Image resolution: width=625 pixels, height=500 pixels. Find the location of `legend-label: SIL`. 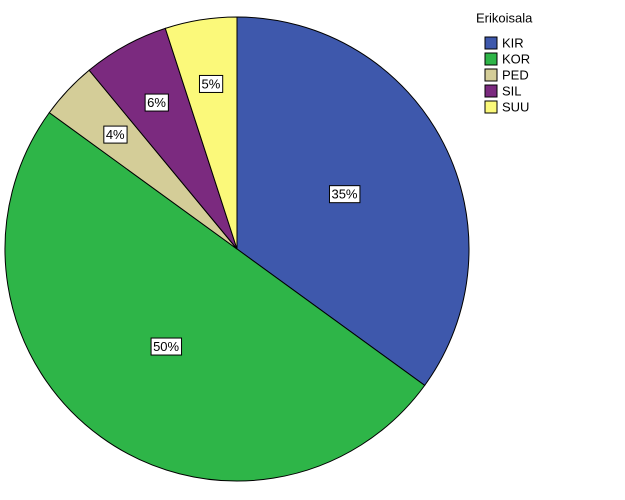

legend-label: SIL is located at coordinates (512, 90).